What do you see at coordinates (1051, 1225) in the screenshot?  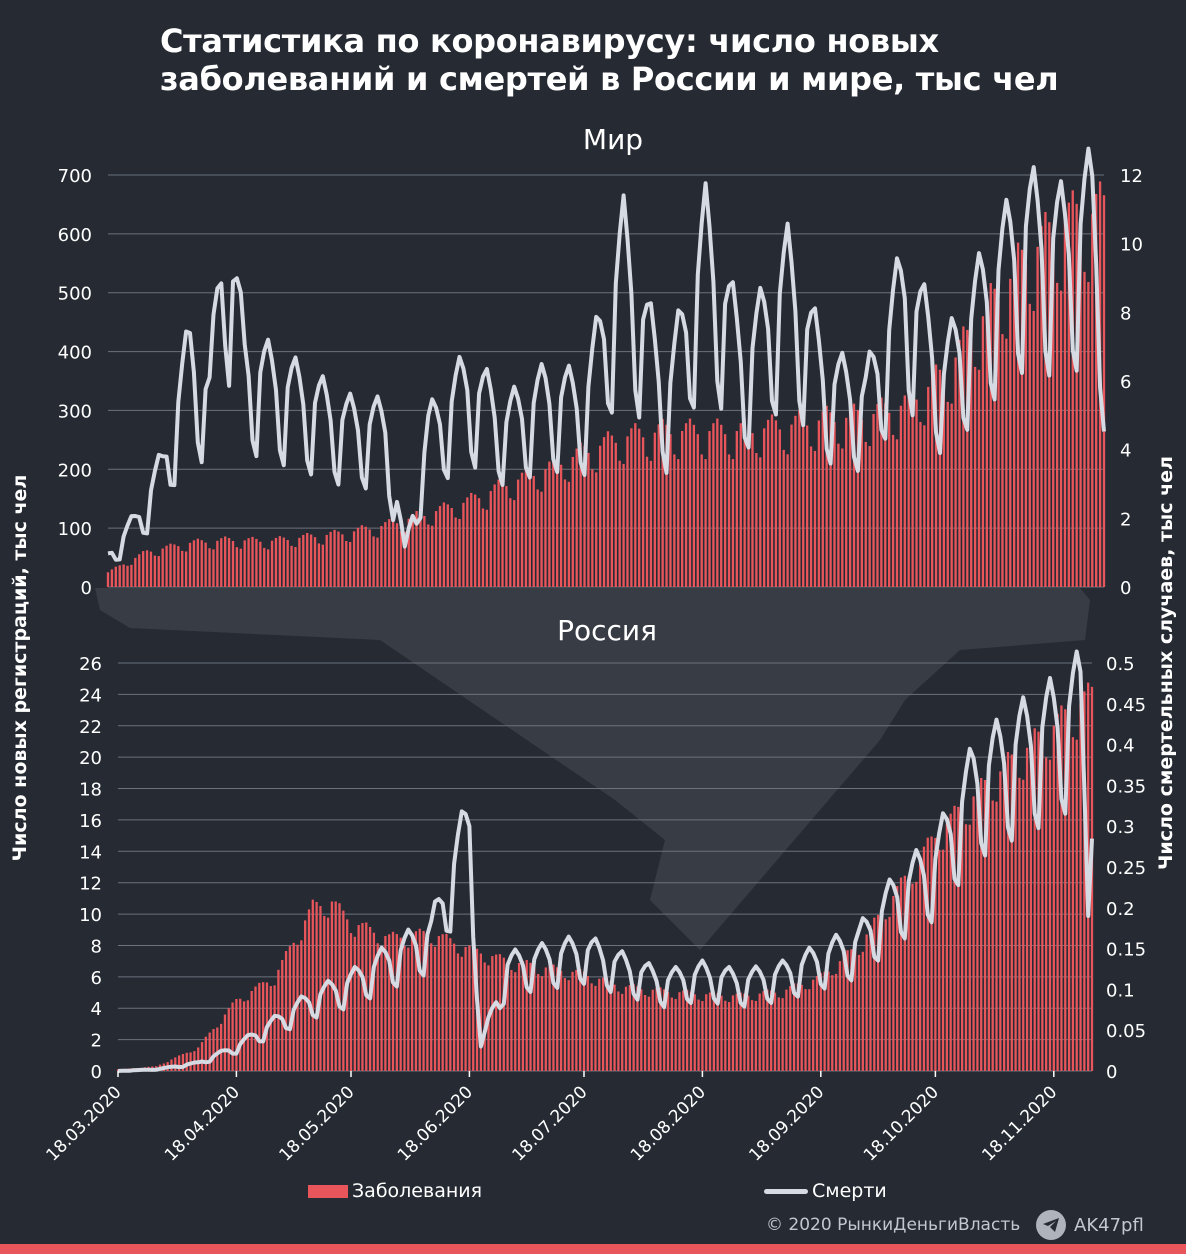 I see `telegram-icon` at bounding box center [1051, 1225].